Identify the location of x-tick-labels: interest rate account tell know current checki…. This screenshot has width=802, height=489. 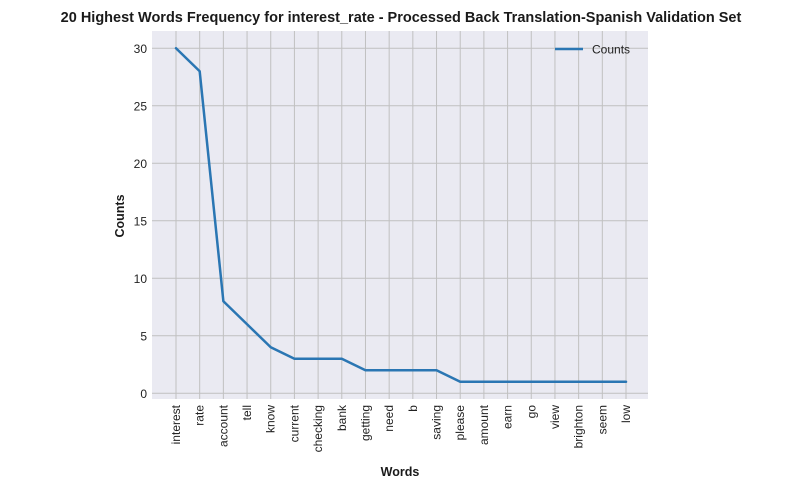
(401, 428).